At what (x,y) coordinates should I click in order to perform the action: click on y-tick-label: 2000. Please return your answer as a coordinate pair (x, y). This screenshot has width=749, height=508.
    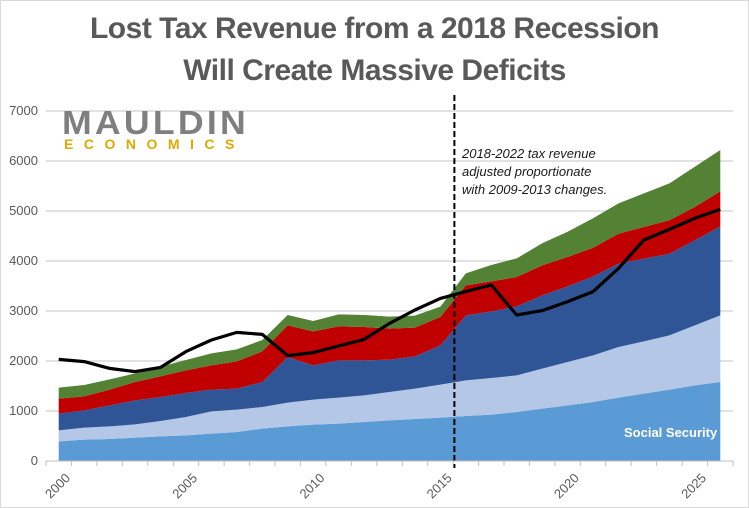
    Looking at the image, I should click on (23, 360).